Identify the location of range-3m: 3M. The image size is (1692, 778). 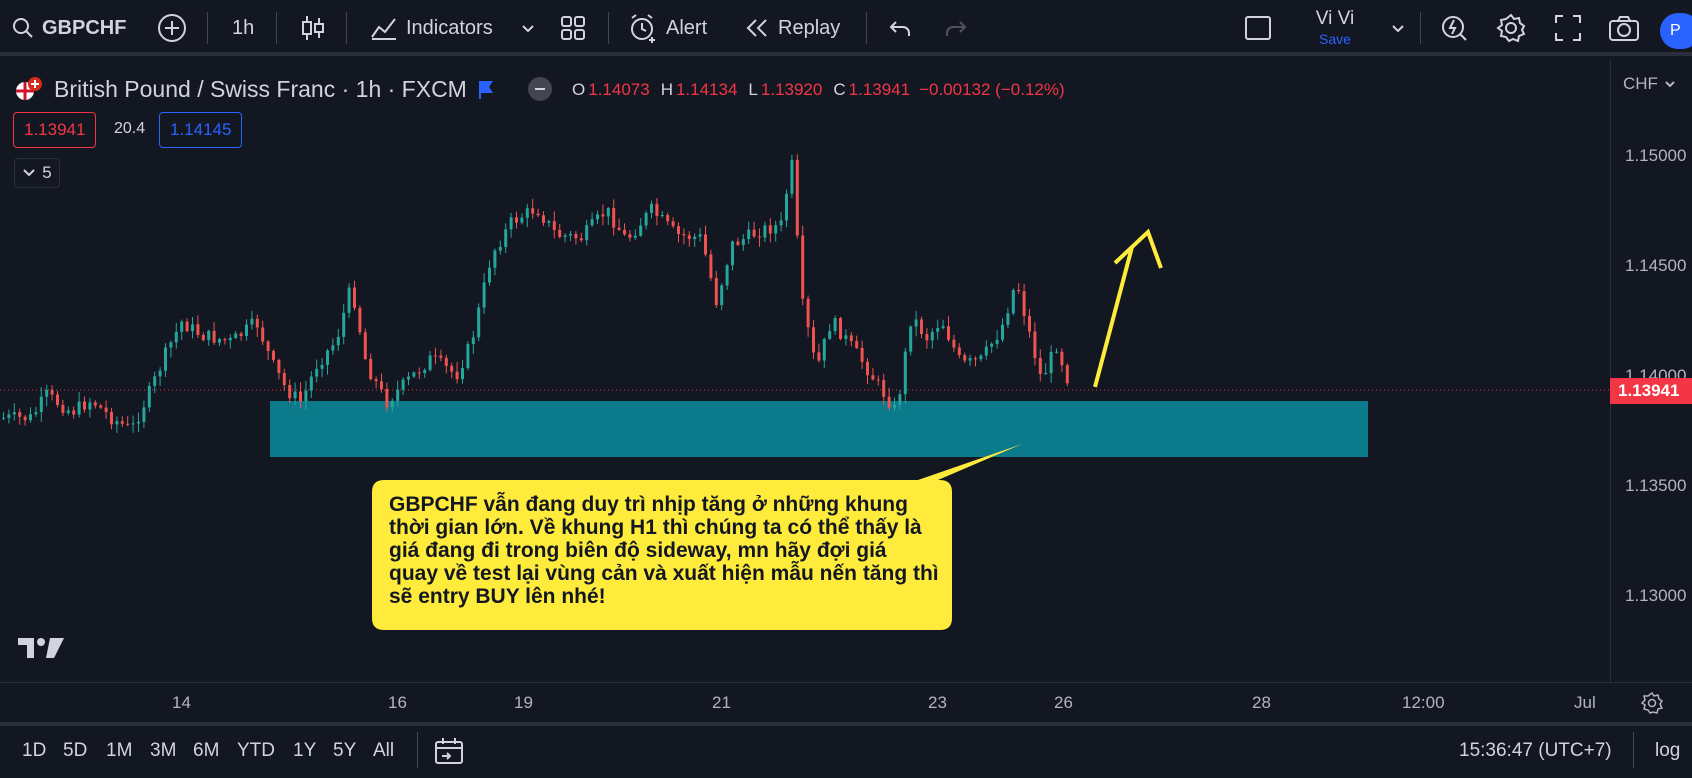
(163, 750).